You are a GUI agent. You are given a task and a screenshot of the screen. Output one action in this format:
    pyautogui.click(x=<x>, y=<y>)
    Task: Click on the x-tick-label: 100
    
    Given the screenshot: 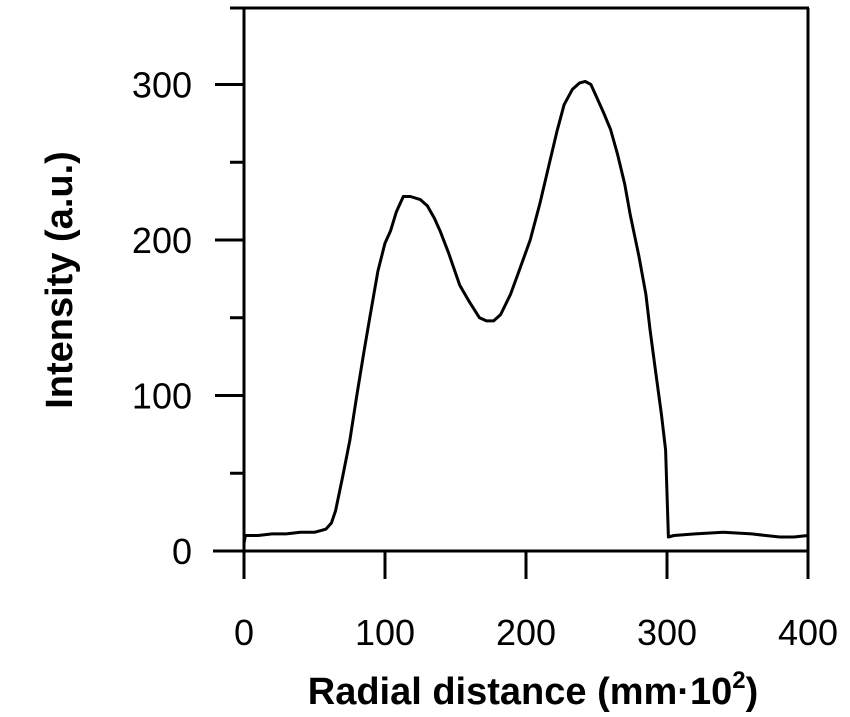 What is the action you would take?
    pyautogui.click(x=385, y=632)
    